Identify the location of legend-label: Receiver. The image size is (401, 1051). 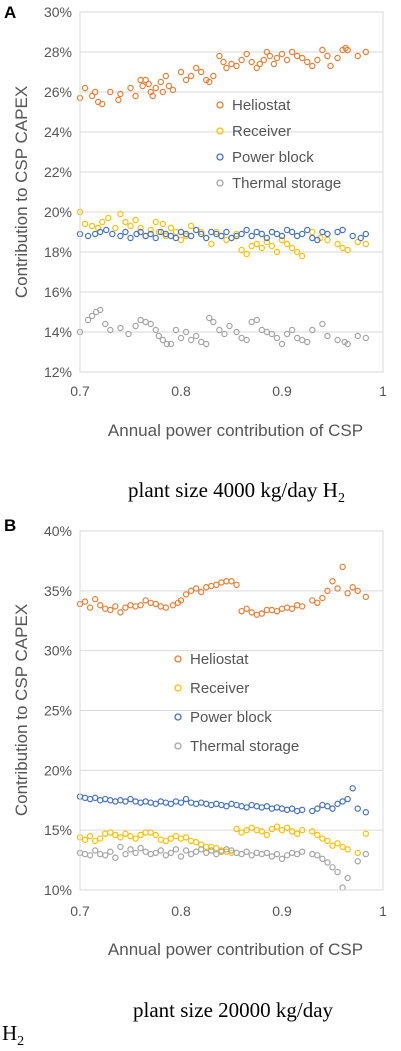
(261, 131).